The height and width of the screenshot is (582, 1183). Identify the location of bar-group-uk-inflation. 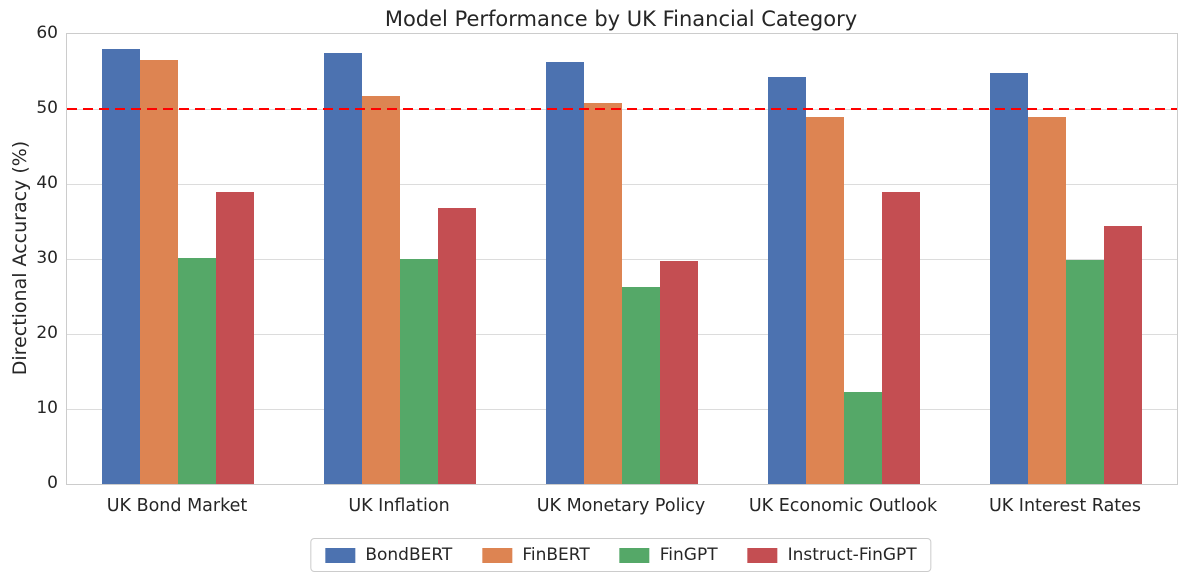
(400, 259).